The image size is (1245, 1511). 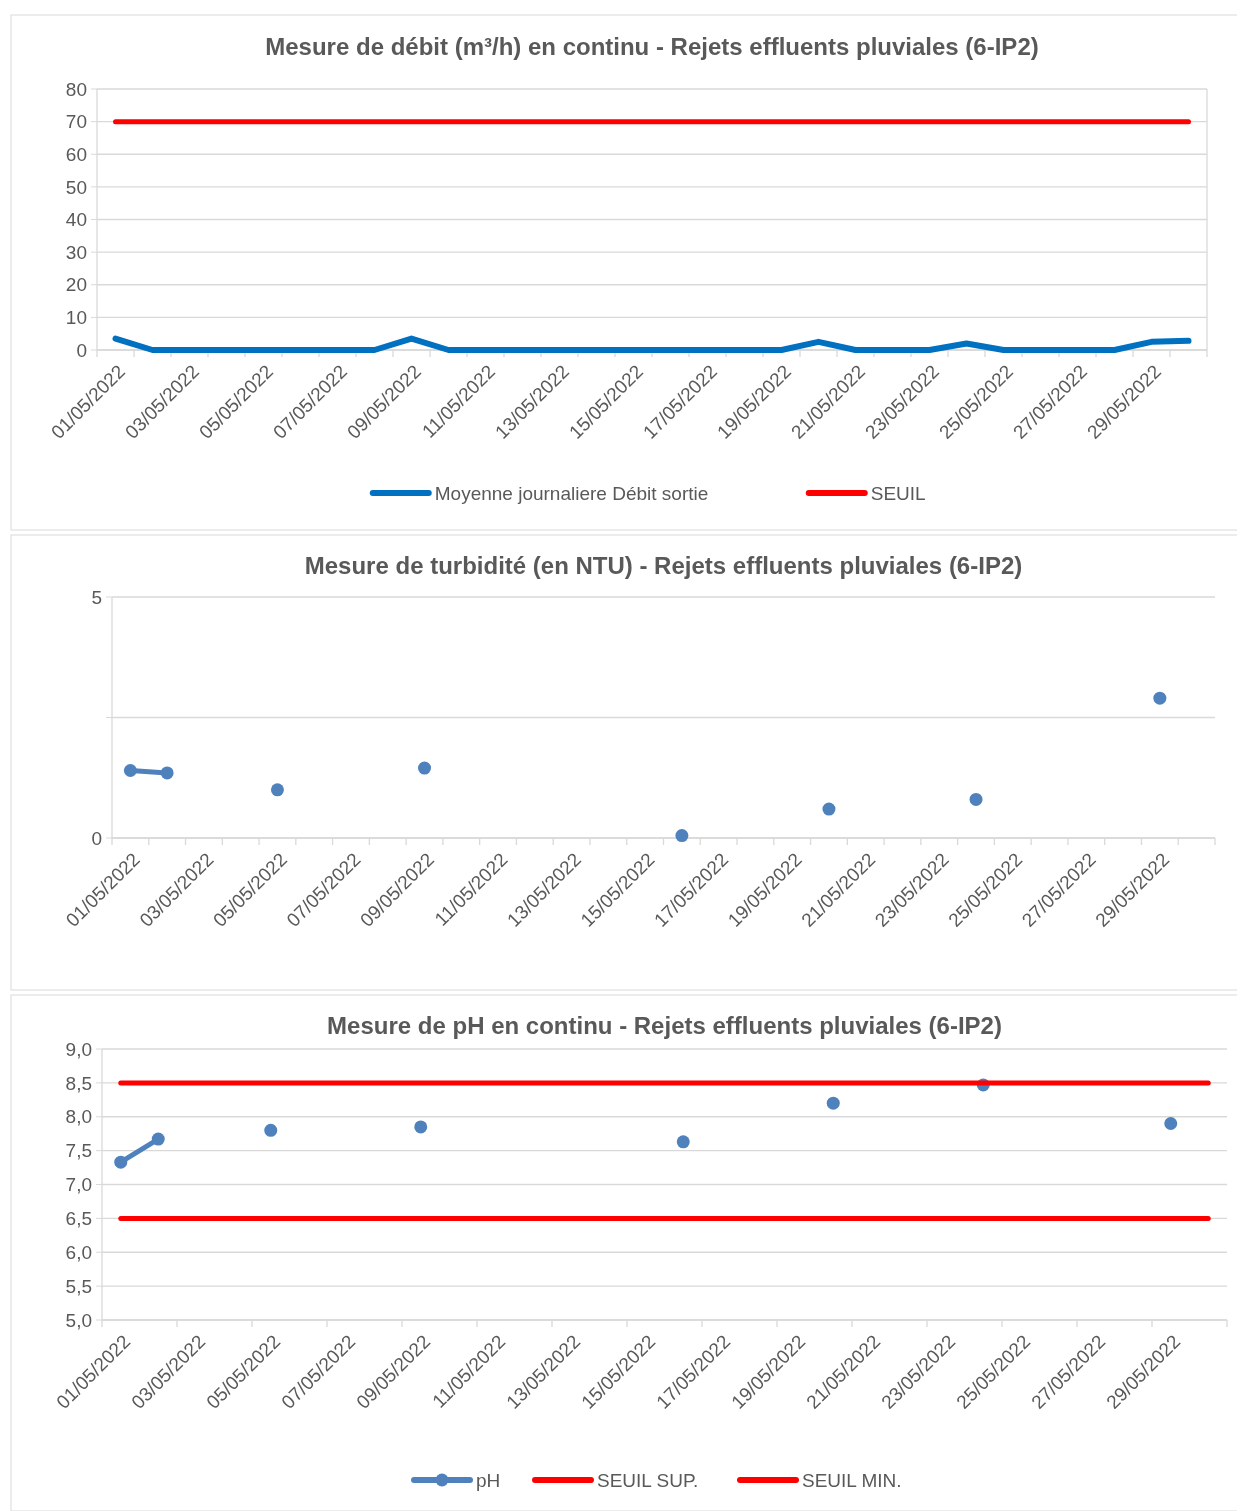 I want to click on y-tick-label: 80, so click(x=76, y=89).